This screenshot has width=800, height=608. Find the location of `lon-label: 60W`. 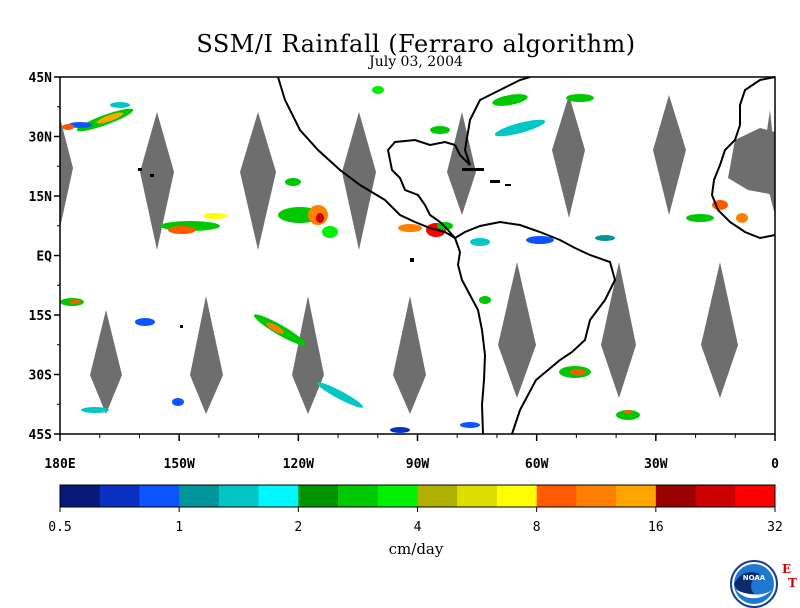

lon-label: 60W is located at coordinates (537, 464).